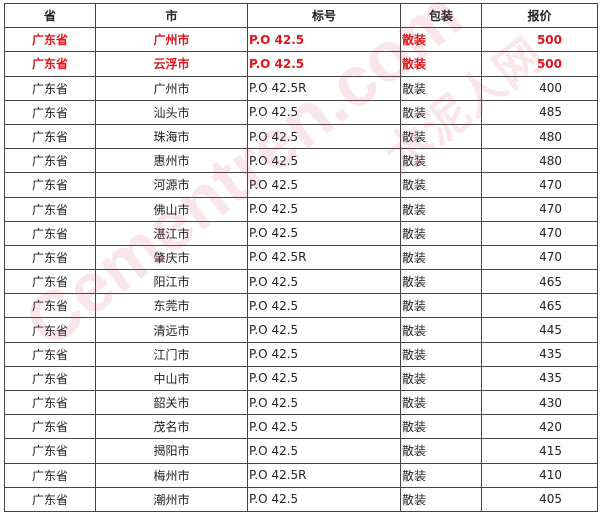  I want to click on cell-price: 405, so click(539, 499).